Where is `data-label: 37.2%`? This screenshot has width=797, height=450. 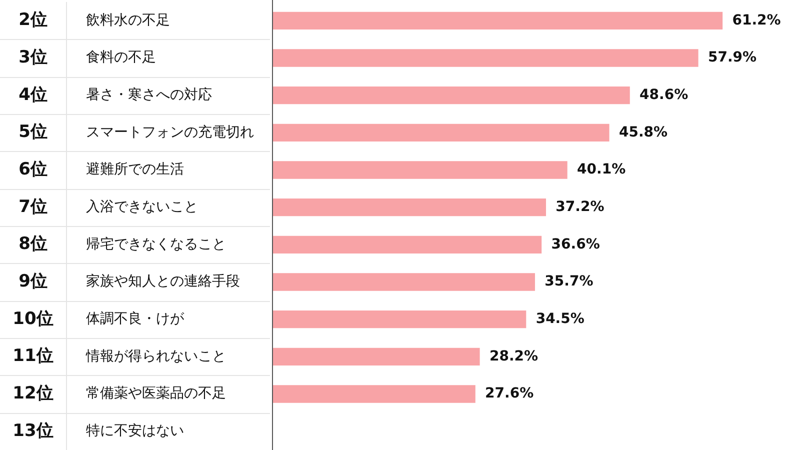
data-label: 37.2% is located at coordinates (580, 206).